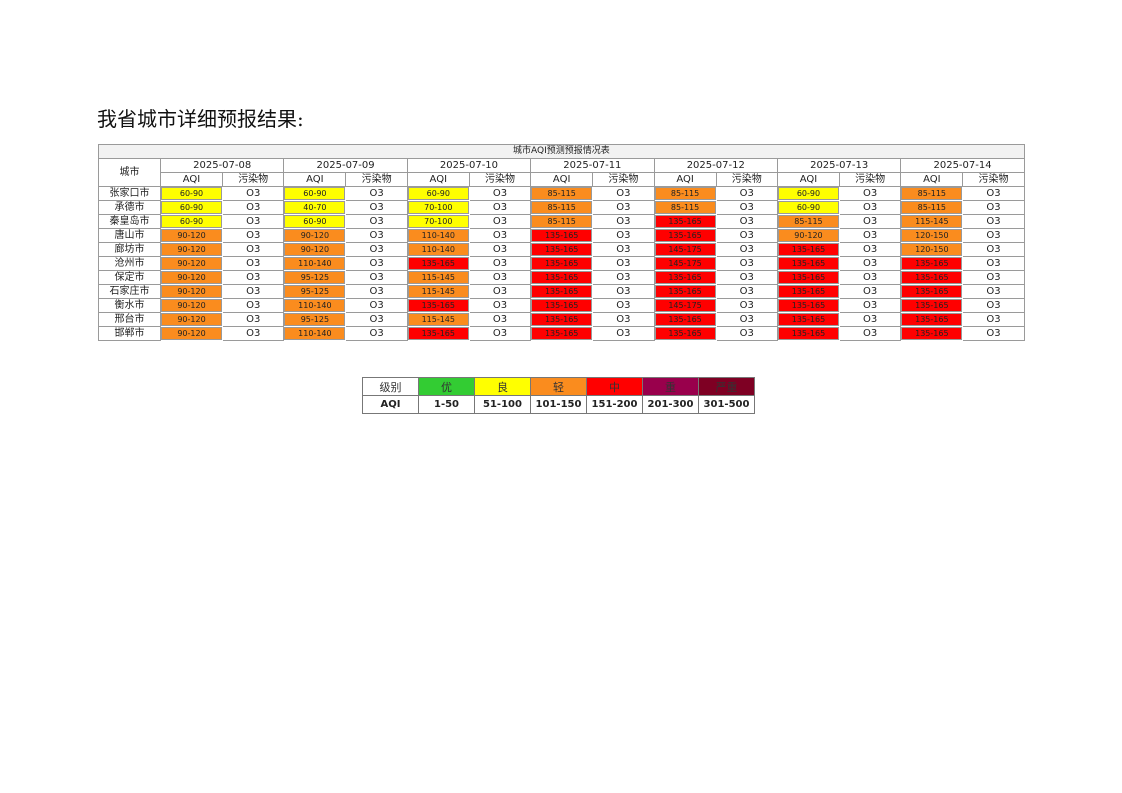  Describe the element at coordinates (614, 386) in the screenshot. I see `legend-level: 中` at that location.